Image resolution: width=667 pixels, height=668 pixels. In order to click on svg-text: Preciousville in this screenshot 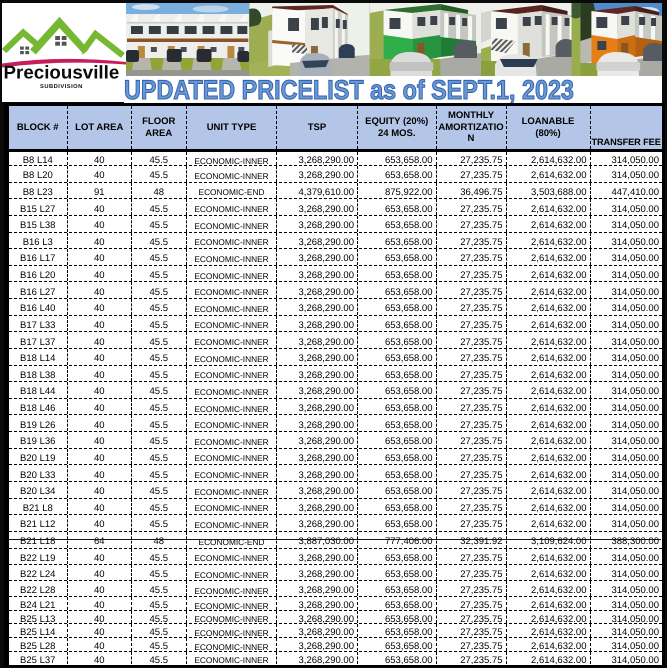, I will do `click(62, 72)`.